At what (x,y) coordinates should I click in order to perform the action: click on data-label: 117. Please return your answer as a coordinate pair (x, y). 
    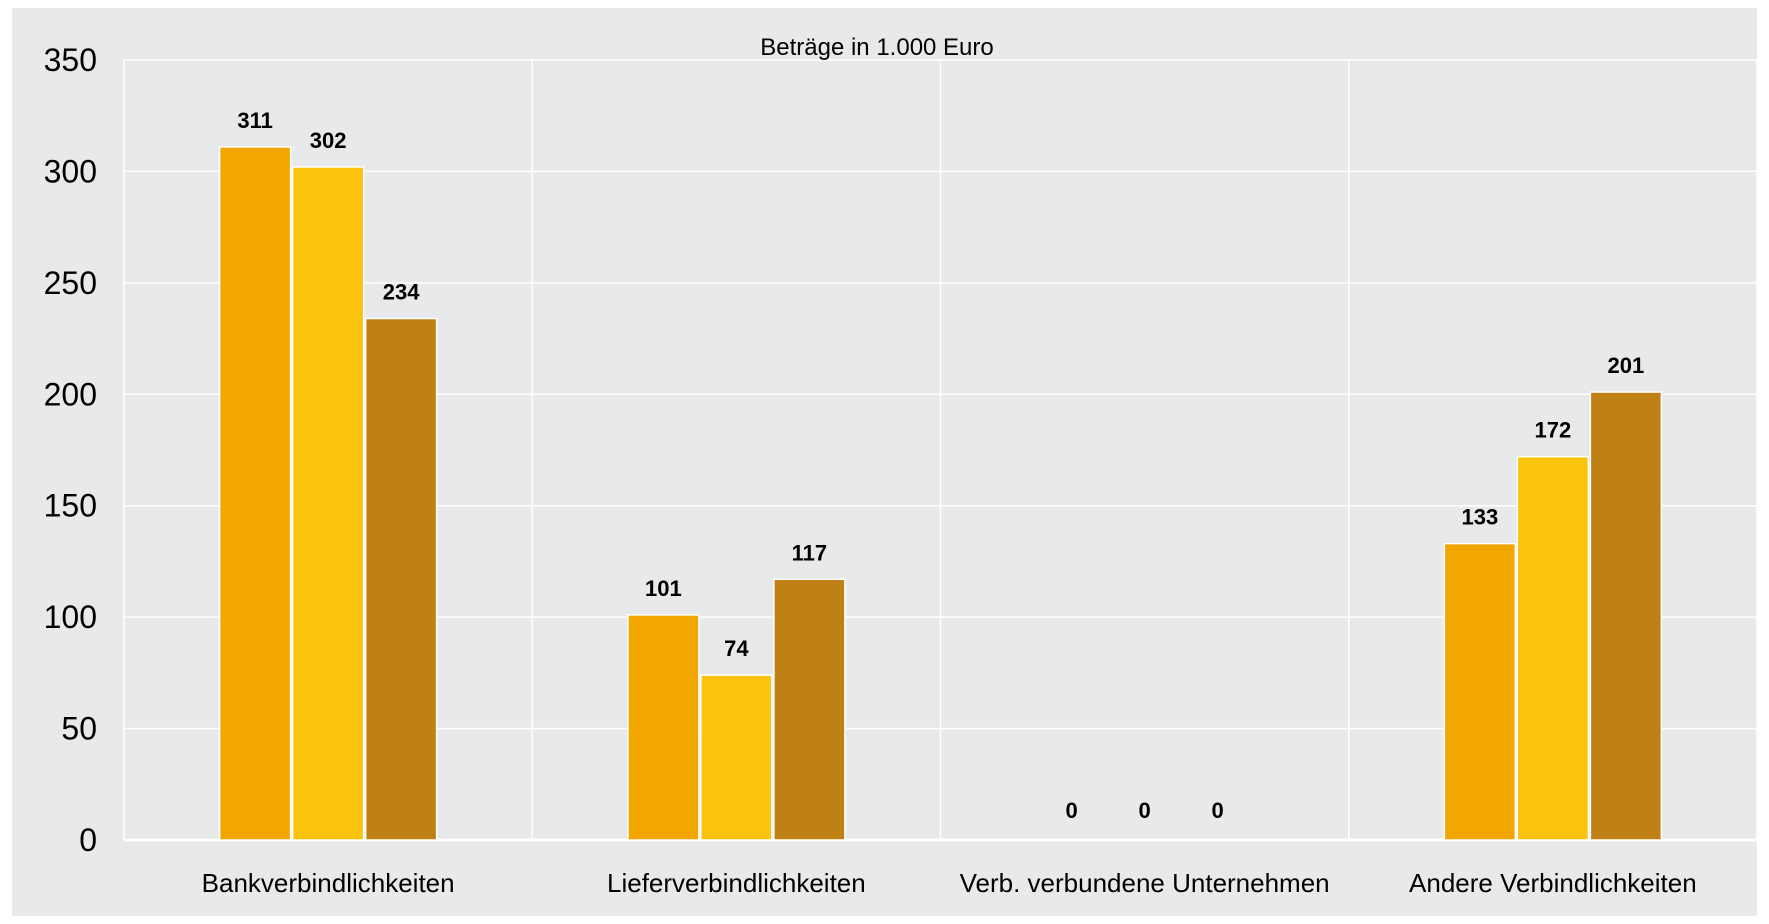
    Looking at the image, I should click on (810, 552).